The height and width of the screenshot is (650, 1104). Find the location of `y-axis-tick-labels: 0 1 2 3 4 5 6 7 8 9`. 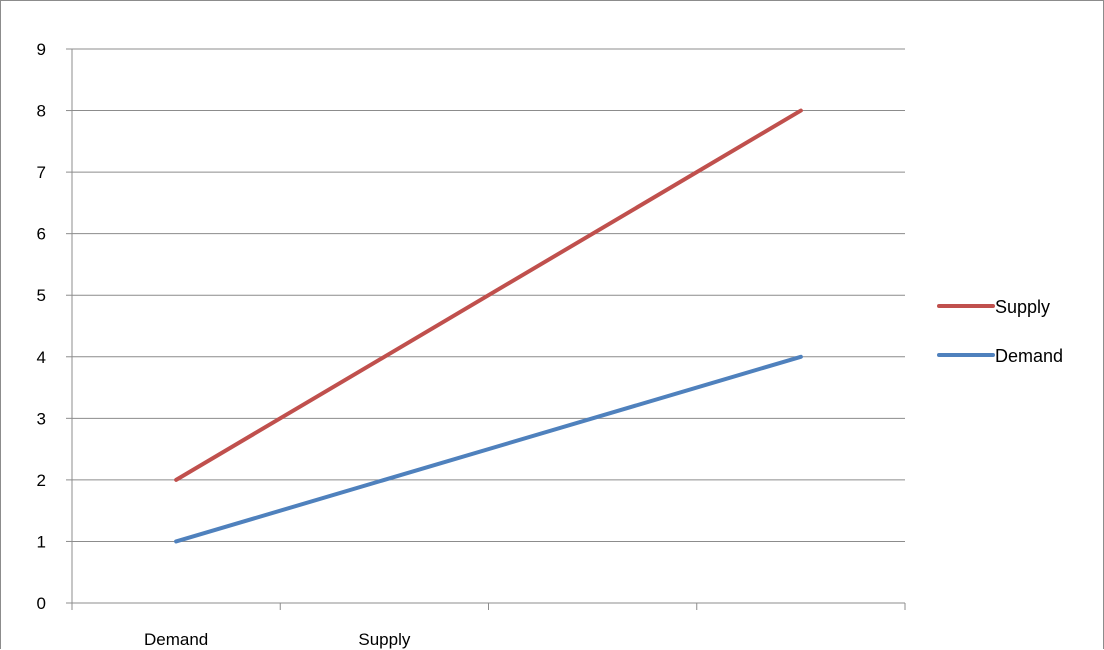

y-axis-tick-labels: 0 1 2 3 4 5 6 7 8 9 is located at coordinates (41, 326).